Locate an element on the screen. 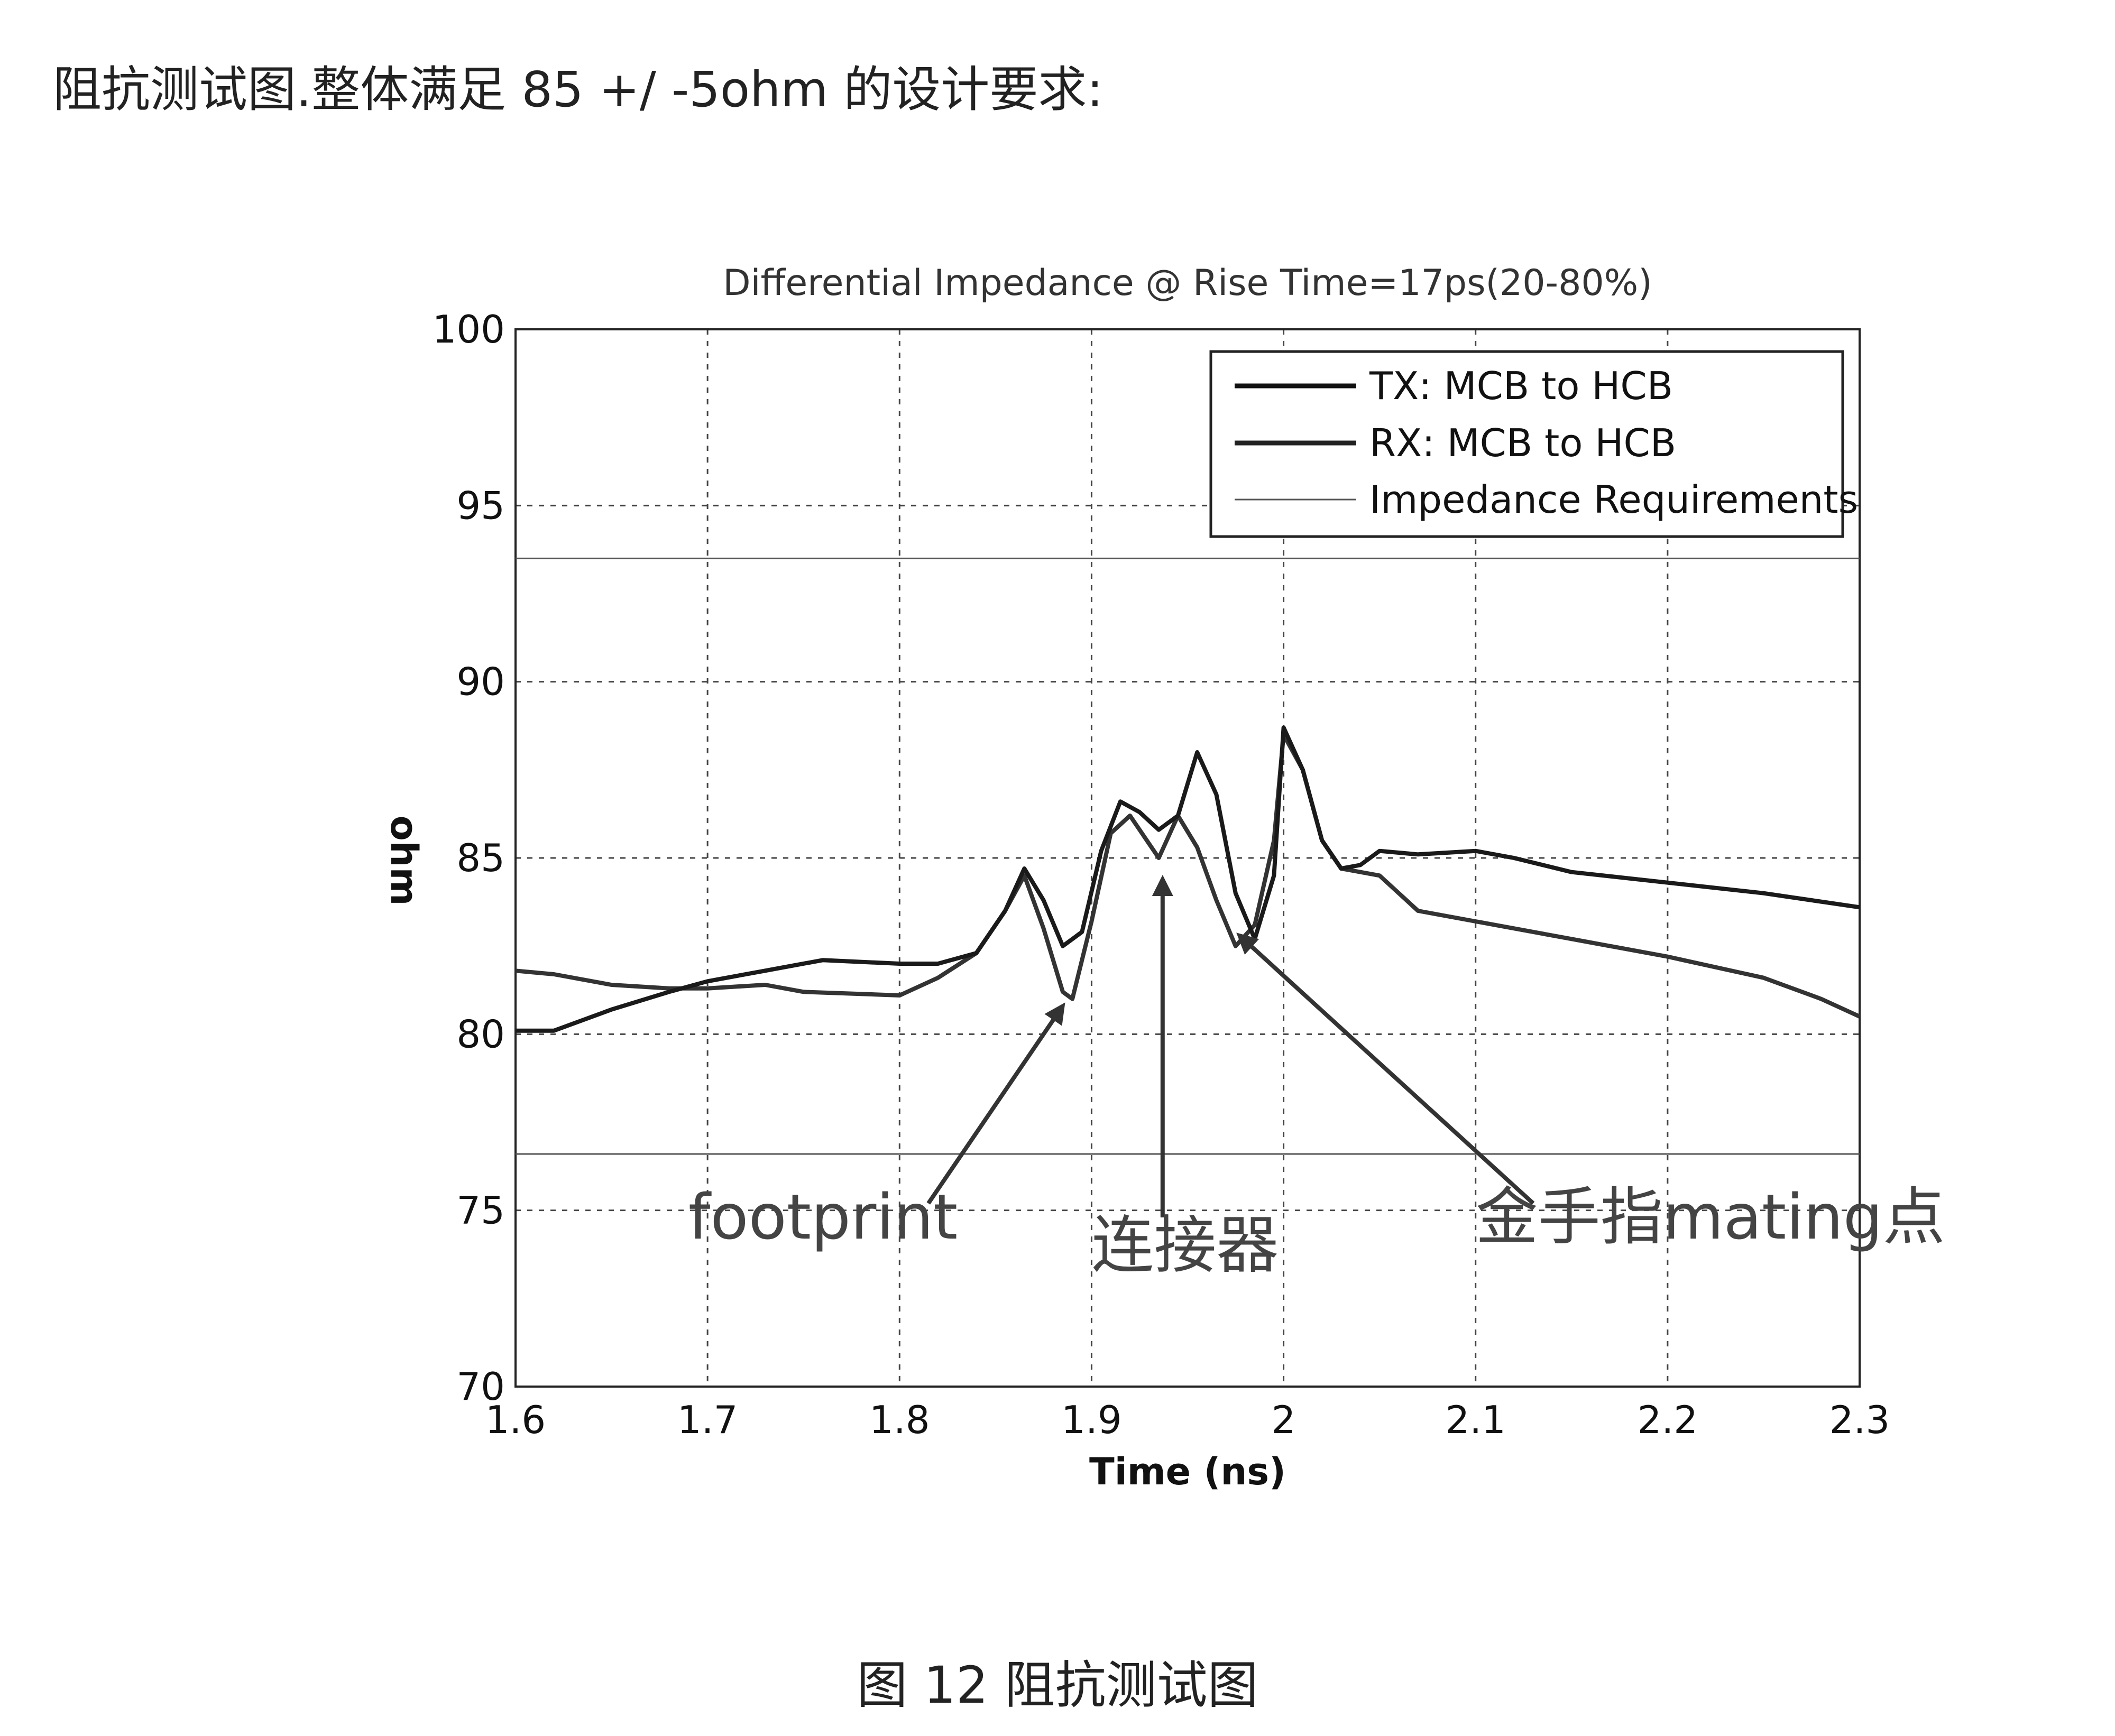  series-lines is located at coordinates (1188, 879).